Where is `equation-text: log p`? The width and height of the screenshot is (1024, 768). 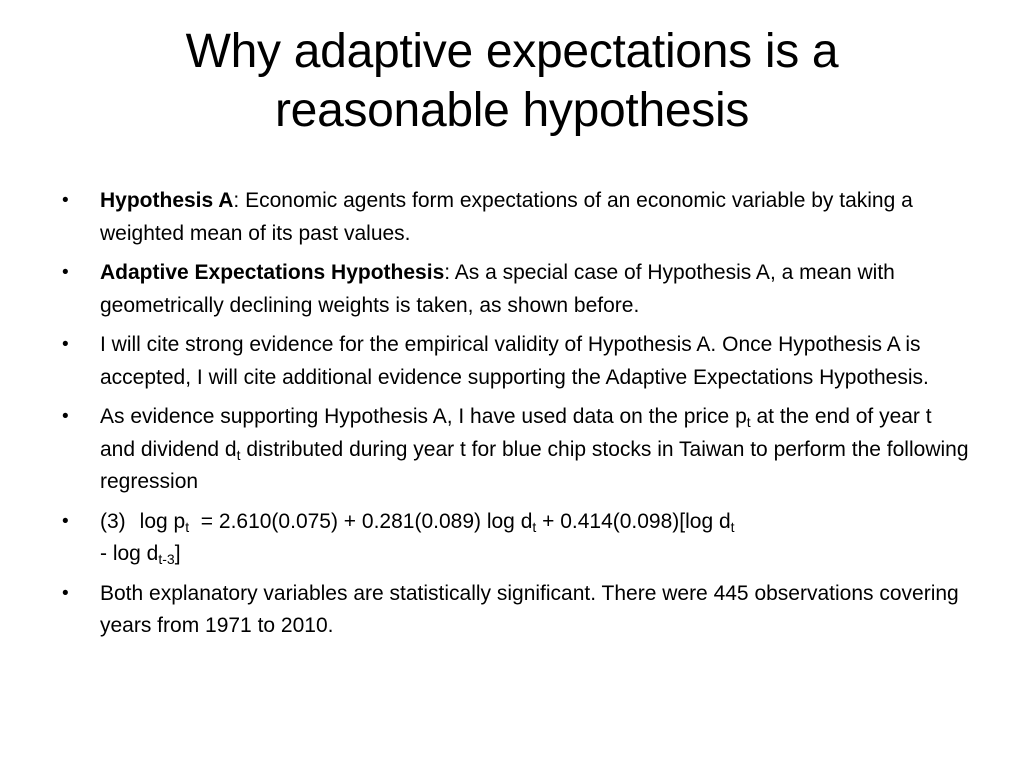
equation-text: log p is located at coordinates (162, 521).